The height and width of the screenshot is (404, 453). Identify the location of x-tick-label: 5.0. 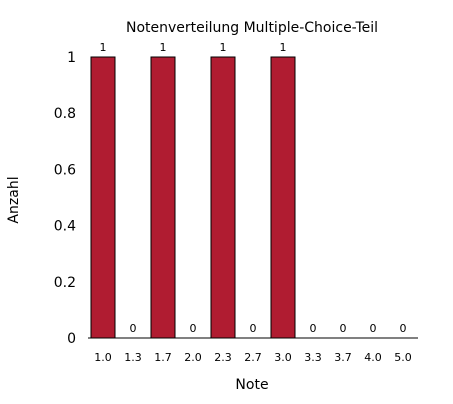
(403, 357).